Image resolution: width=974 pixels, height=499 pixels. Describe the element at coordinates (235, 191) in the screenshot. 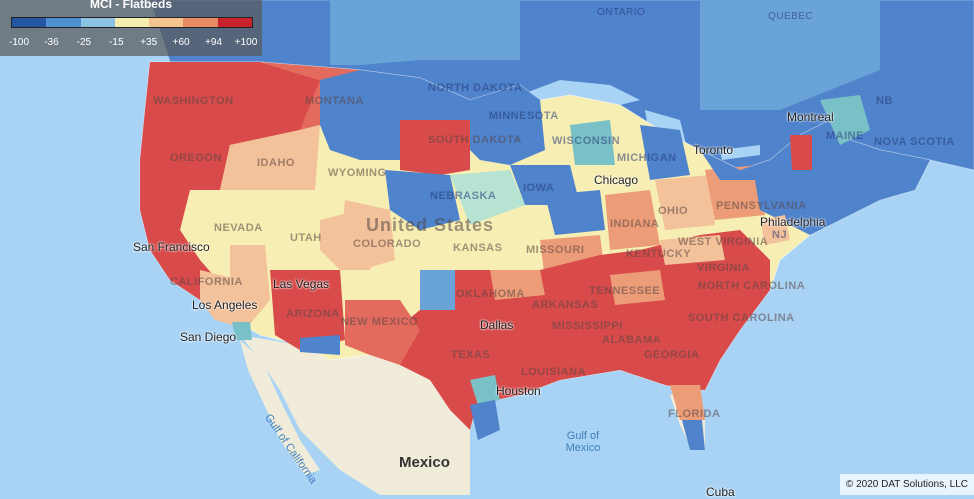

I see `west-coast-red` at that location.